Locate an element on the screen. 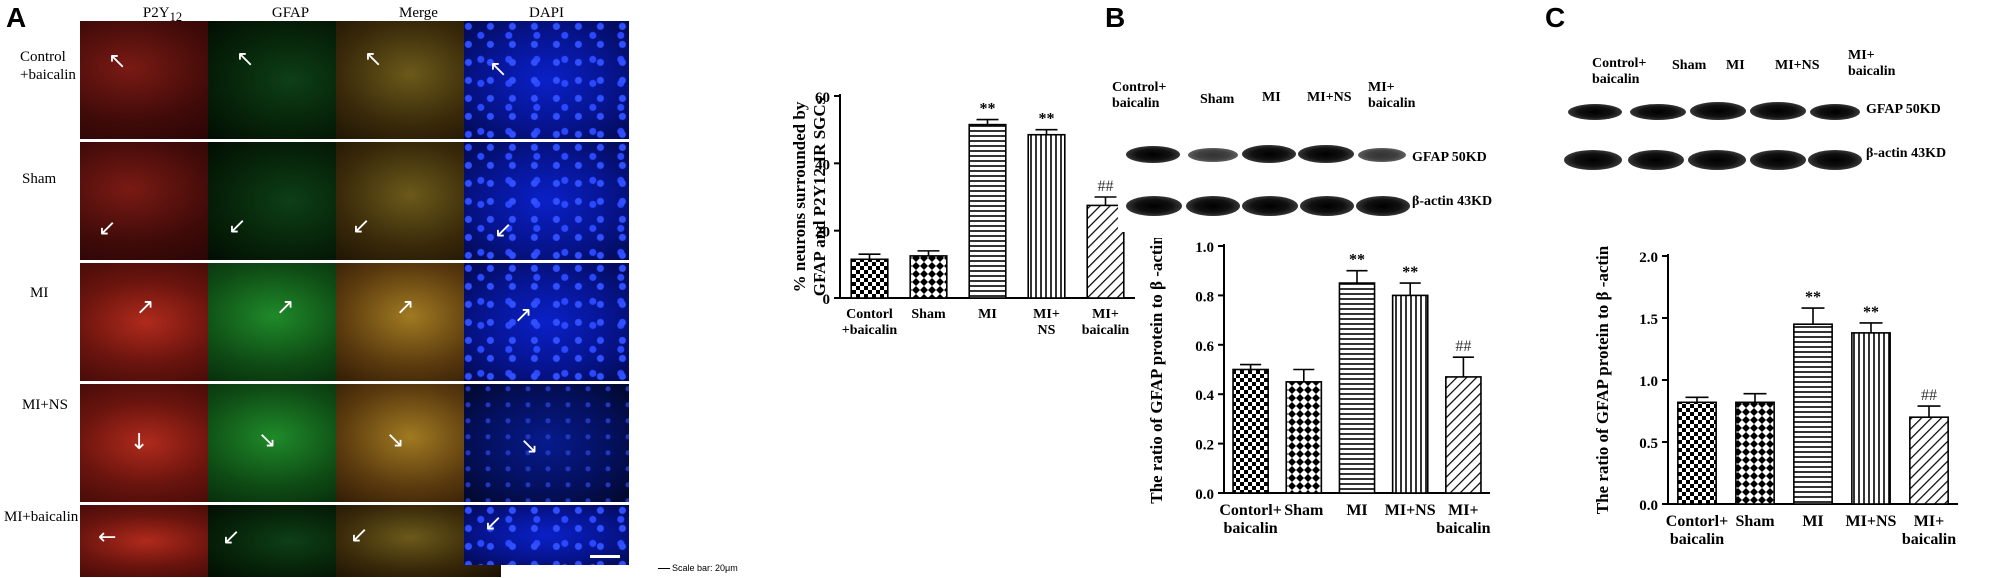  row-label-mi: MI is located at coordinates (39, 293).